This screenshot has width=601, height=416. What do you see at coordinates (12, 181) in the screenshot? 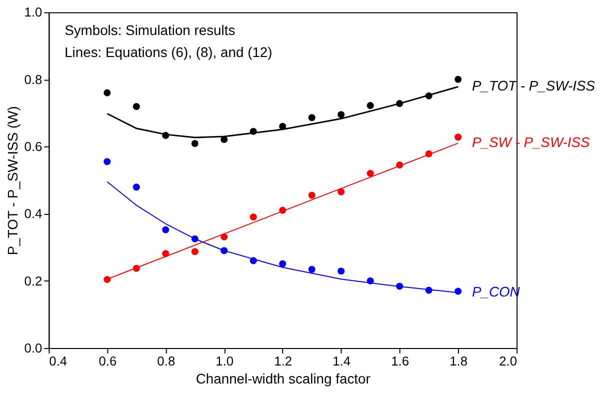
I see `y-axis-title: P_TOT - P_SW-ISS (W)` at bounding box center [12, 181].